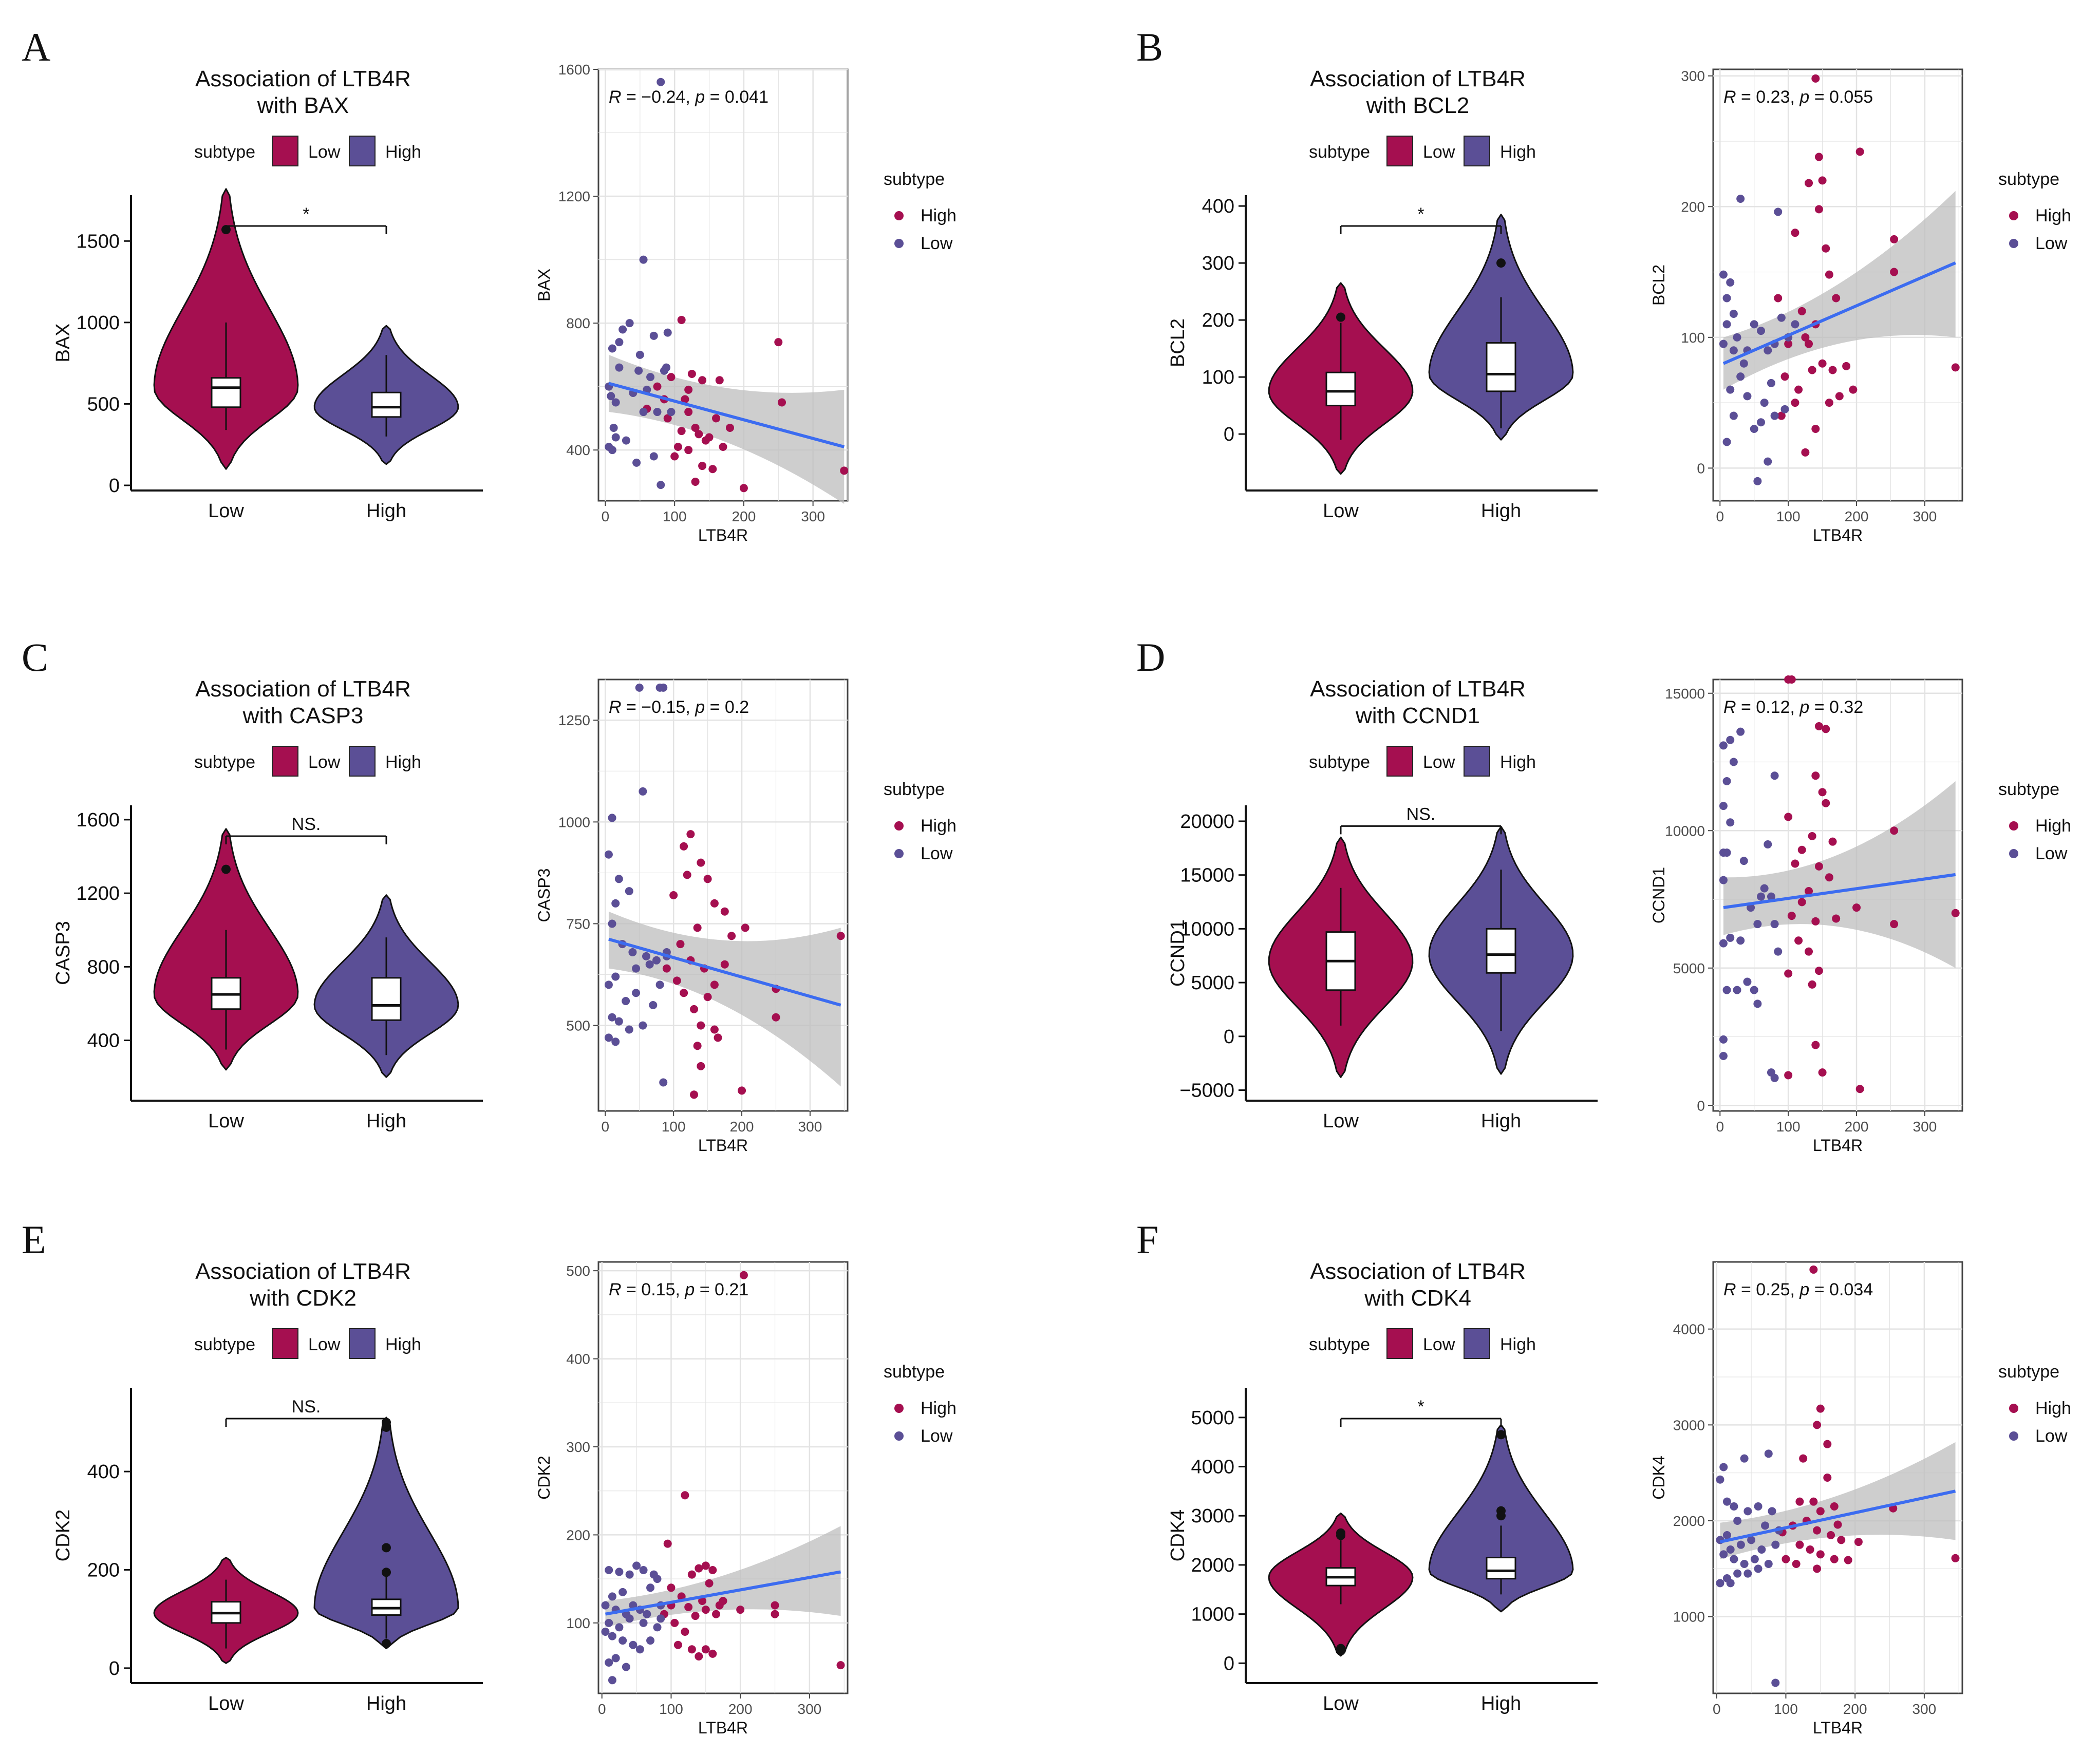 This screenshot has width=2100, height=1755. What do you see at coordinates (1341, 389) in the screenshot?
I see `box-iqr-low` at bounding box center [1341, 389].